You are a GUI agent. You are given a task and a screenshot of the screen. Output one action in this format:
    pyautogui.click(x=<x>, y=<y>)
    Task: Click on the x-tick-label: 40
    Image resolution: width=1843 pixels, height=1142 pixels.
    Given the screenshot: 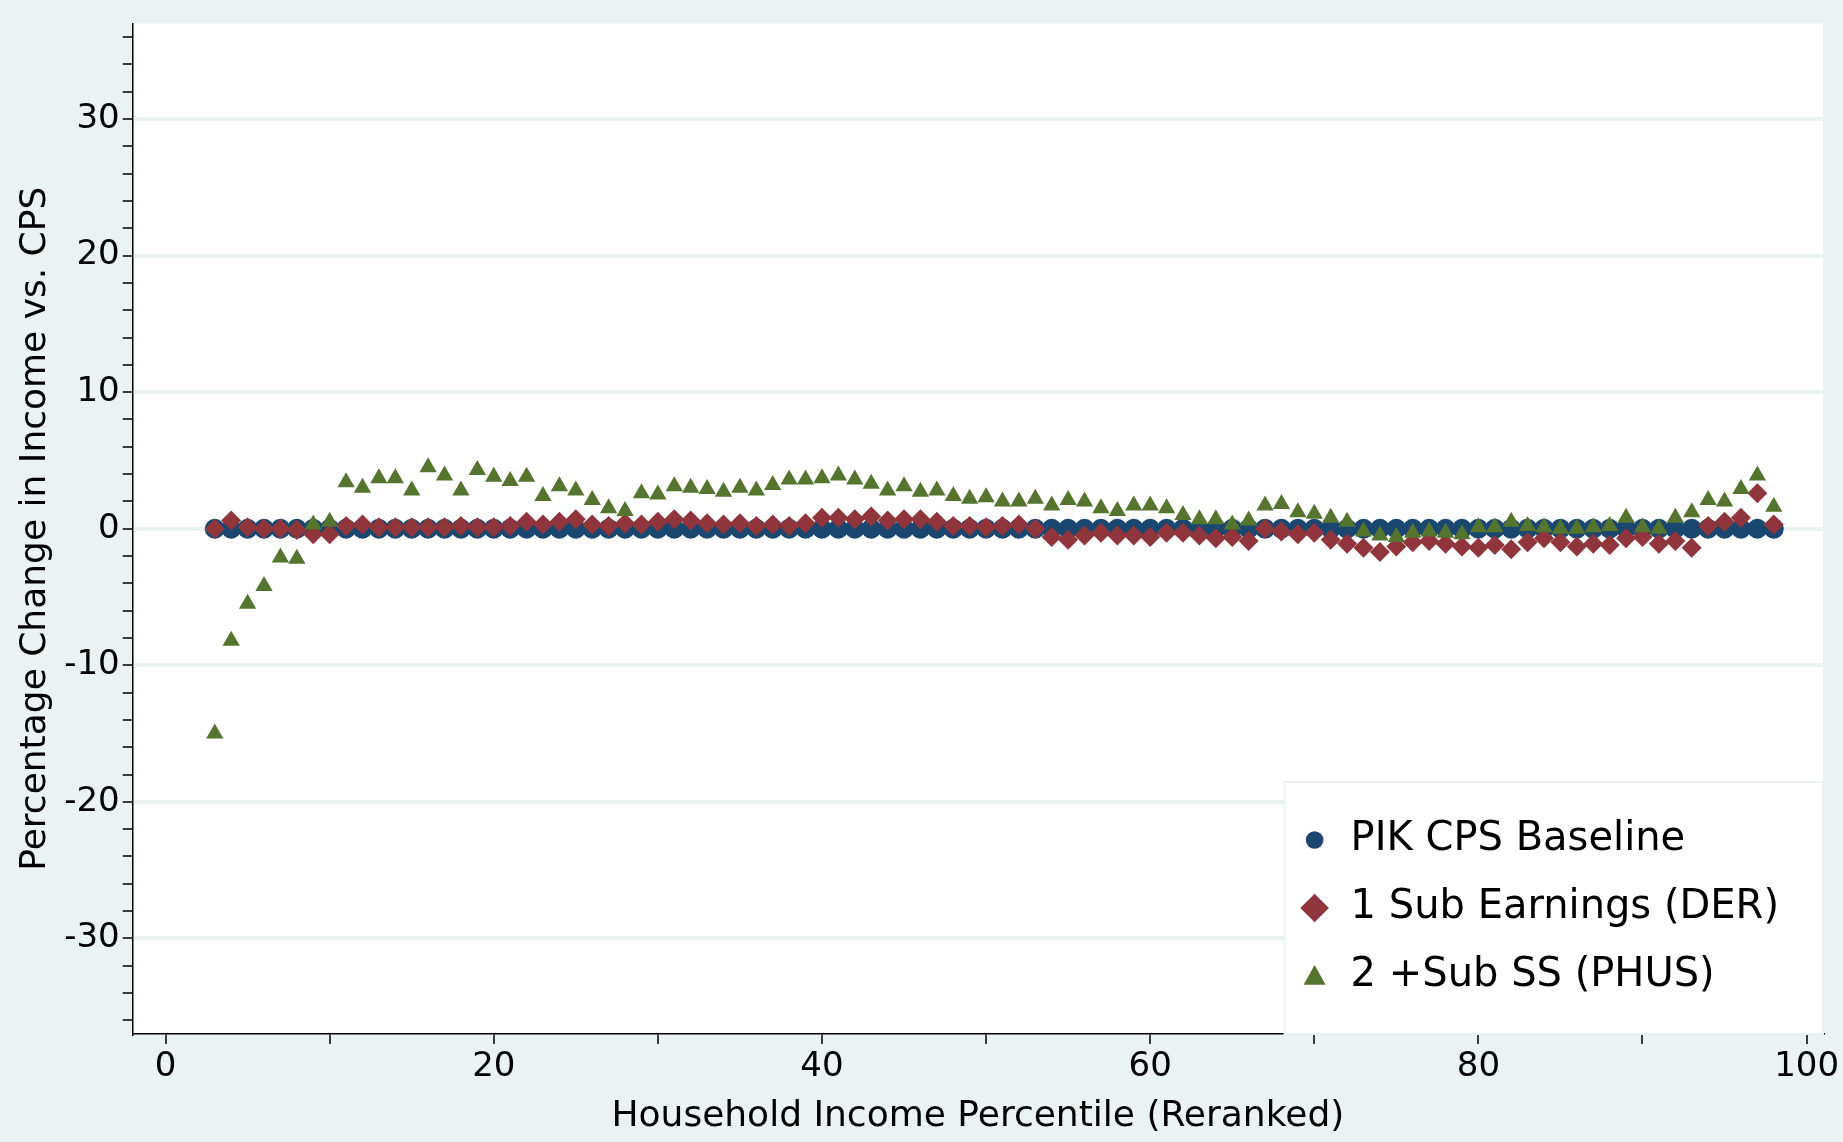 What is the action you would take?
    pyautogui.click(x=822, y=1064)
    